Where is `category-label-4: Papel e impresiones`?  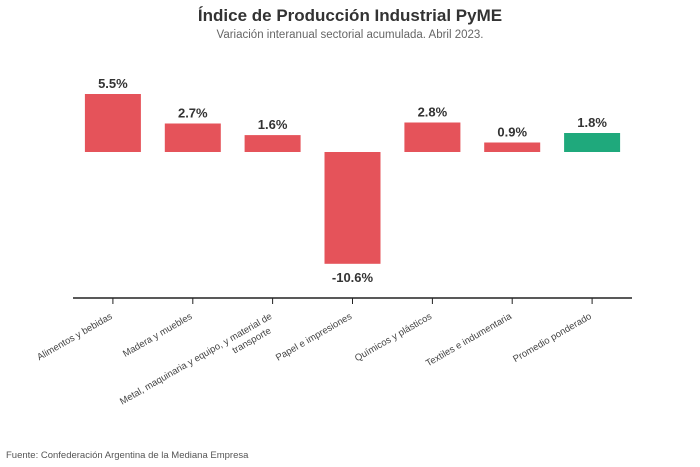 category-label-4: Papel e impresiones is located at coordinates (314, 337).